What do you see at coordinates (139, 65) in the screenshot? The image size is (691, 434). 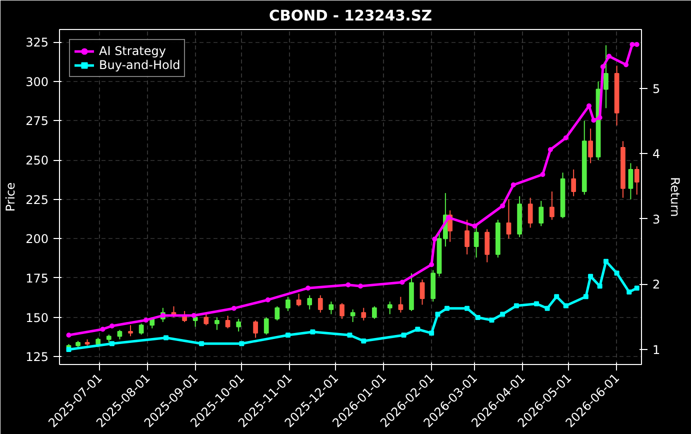 I see `legend-label: Buy-and-Hold` at bounding box center [139, 65].